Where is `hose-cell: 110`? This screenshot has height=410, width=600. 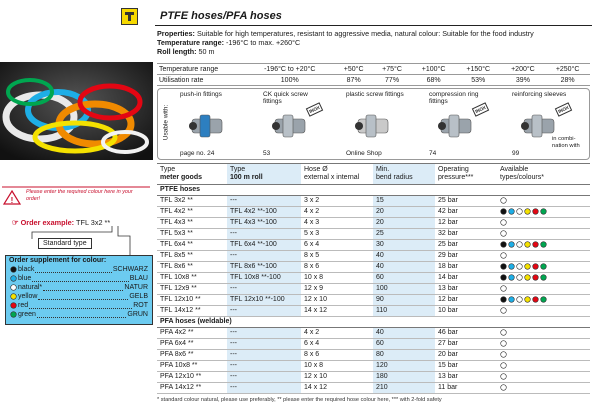 hose-cell: 110 is located at coordinates (404, 311).